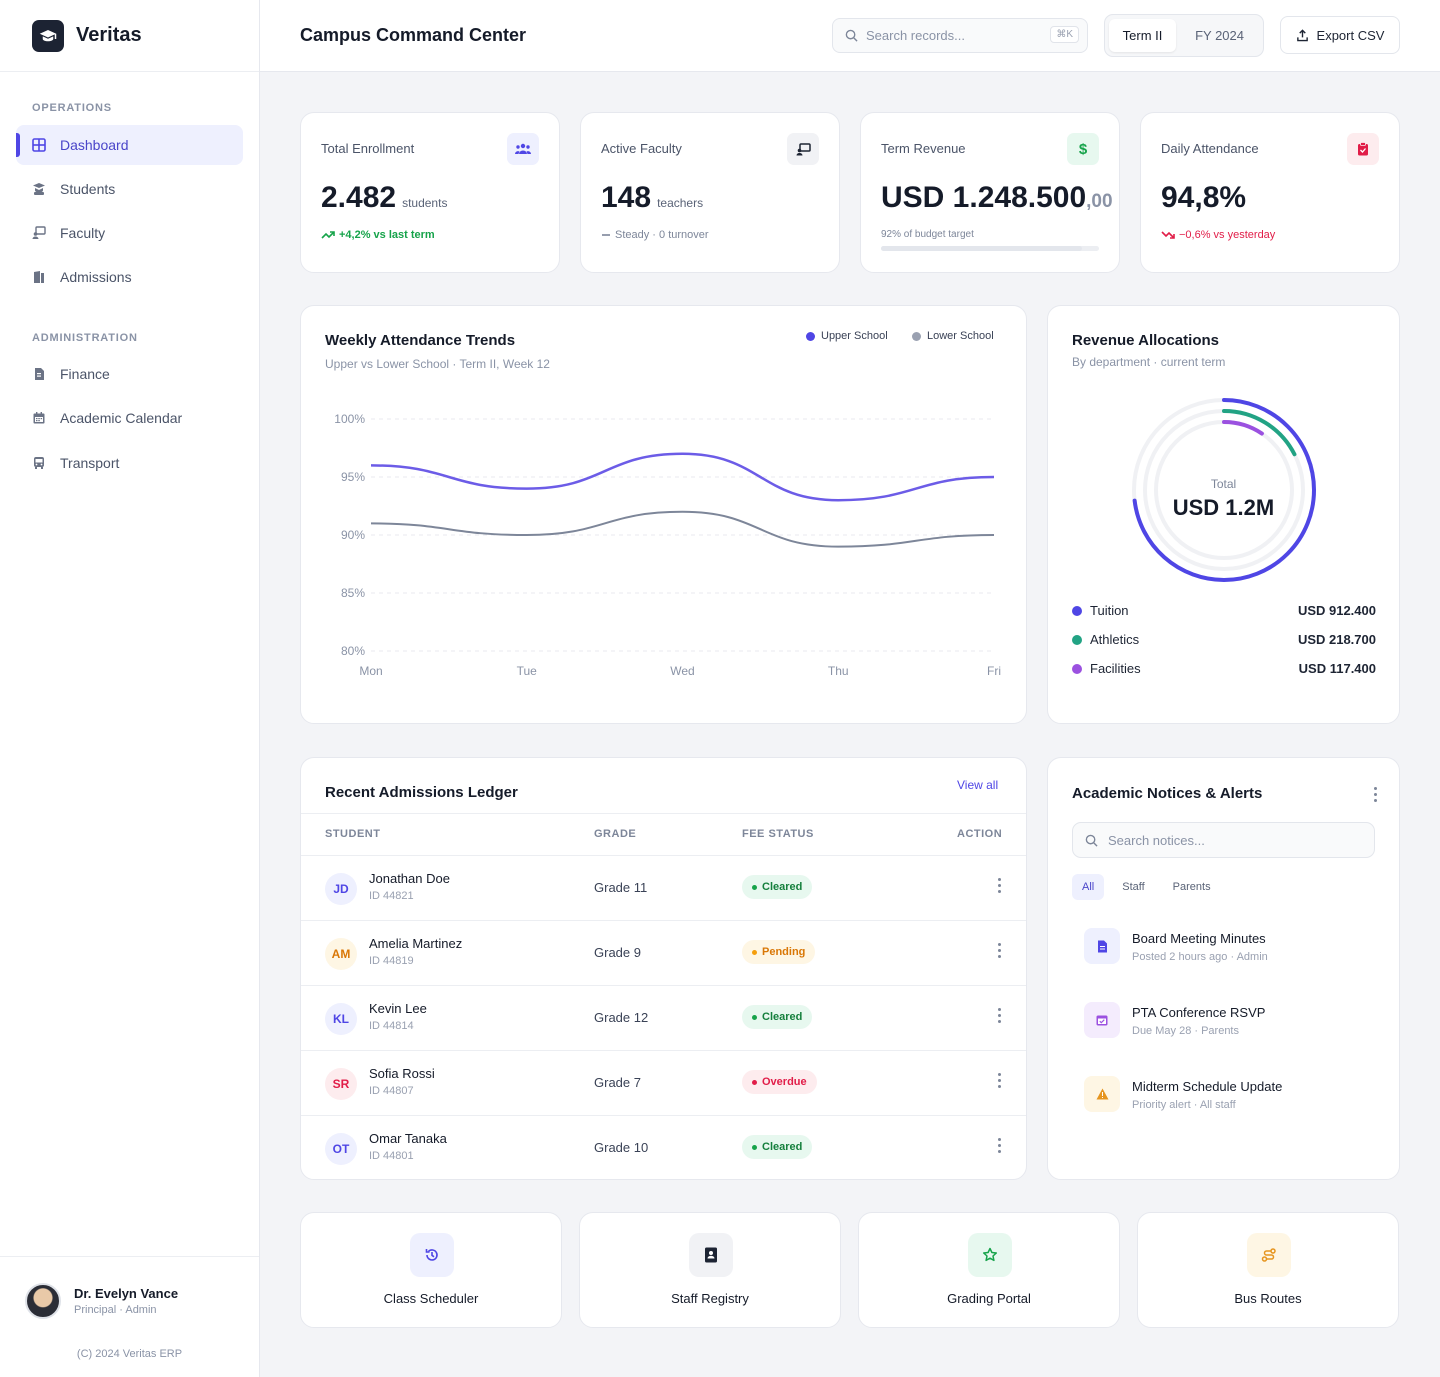 Image resolution: width=1440 pixels, height=1377 pixels. I want to click on grid-icon, so click(39, 145).